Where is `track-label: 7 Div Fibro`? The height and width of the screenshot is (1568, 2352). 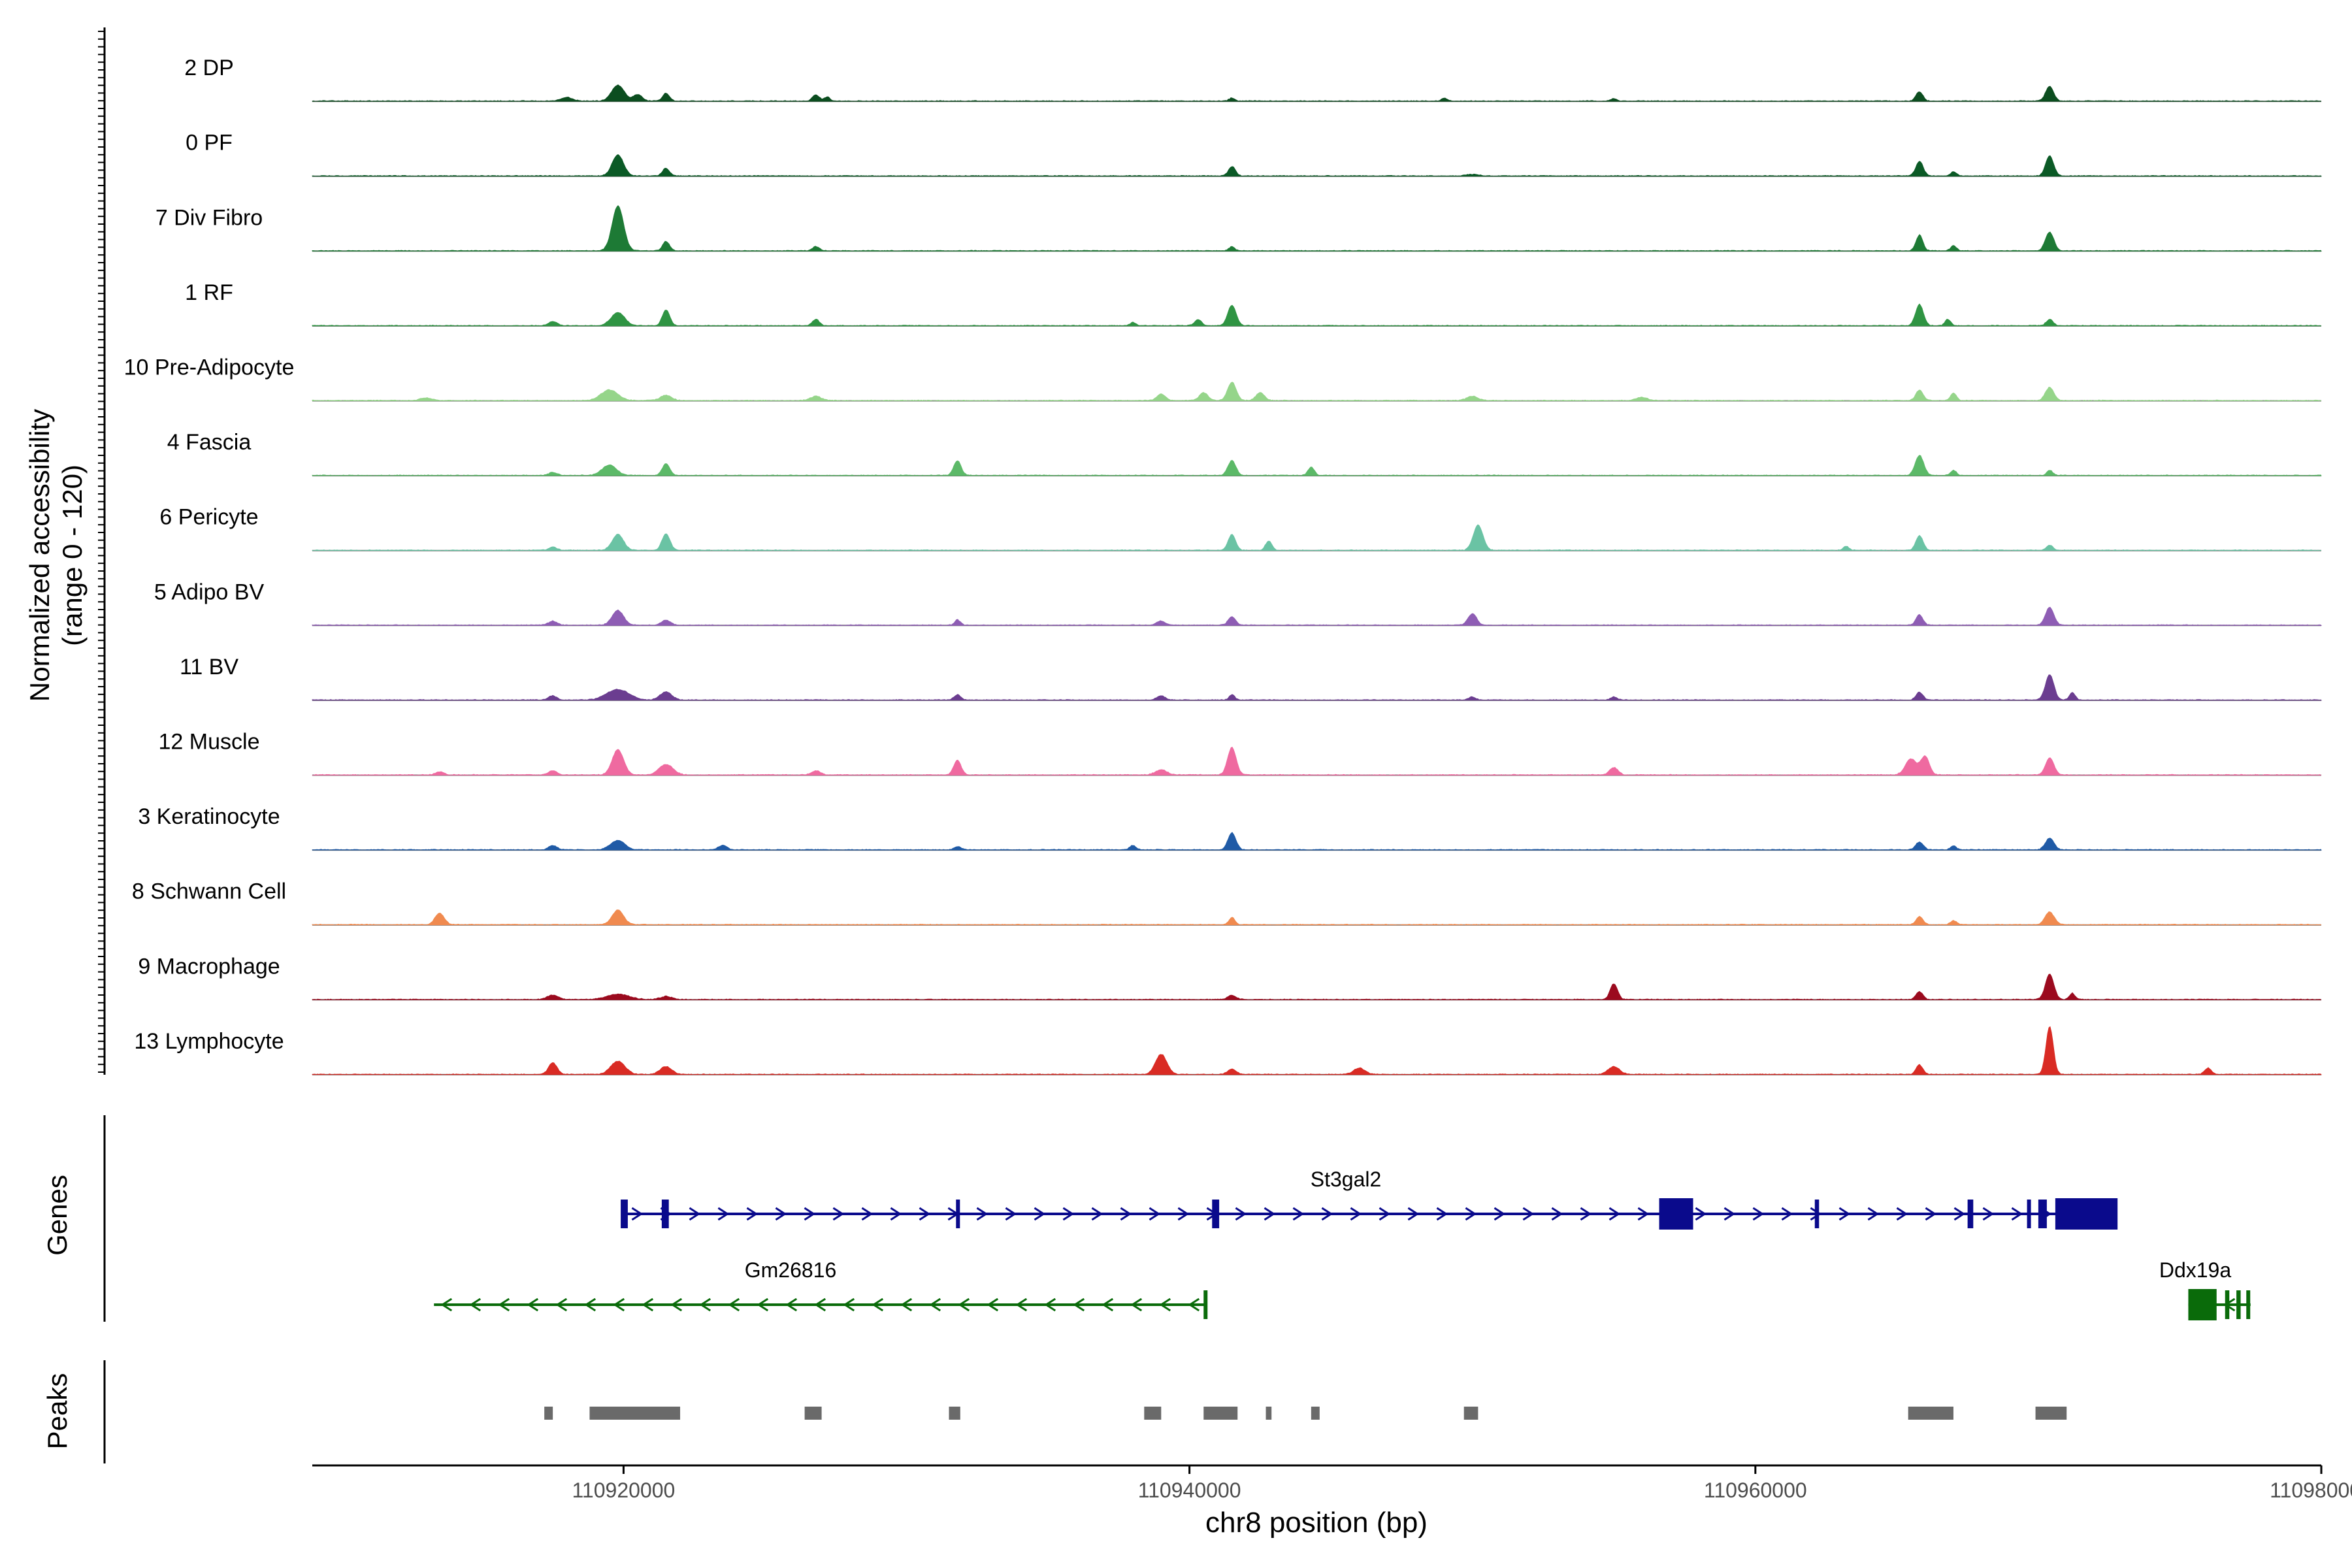
track-label: 7 Div Fibro is located at coordinates (209, 217).